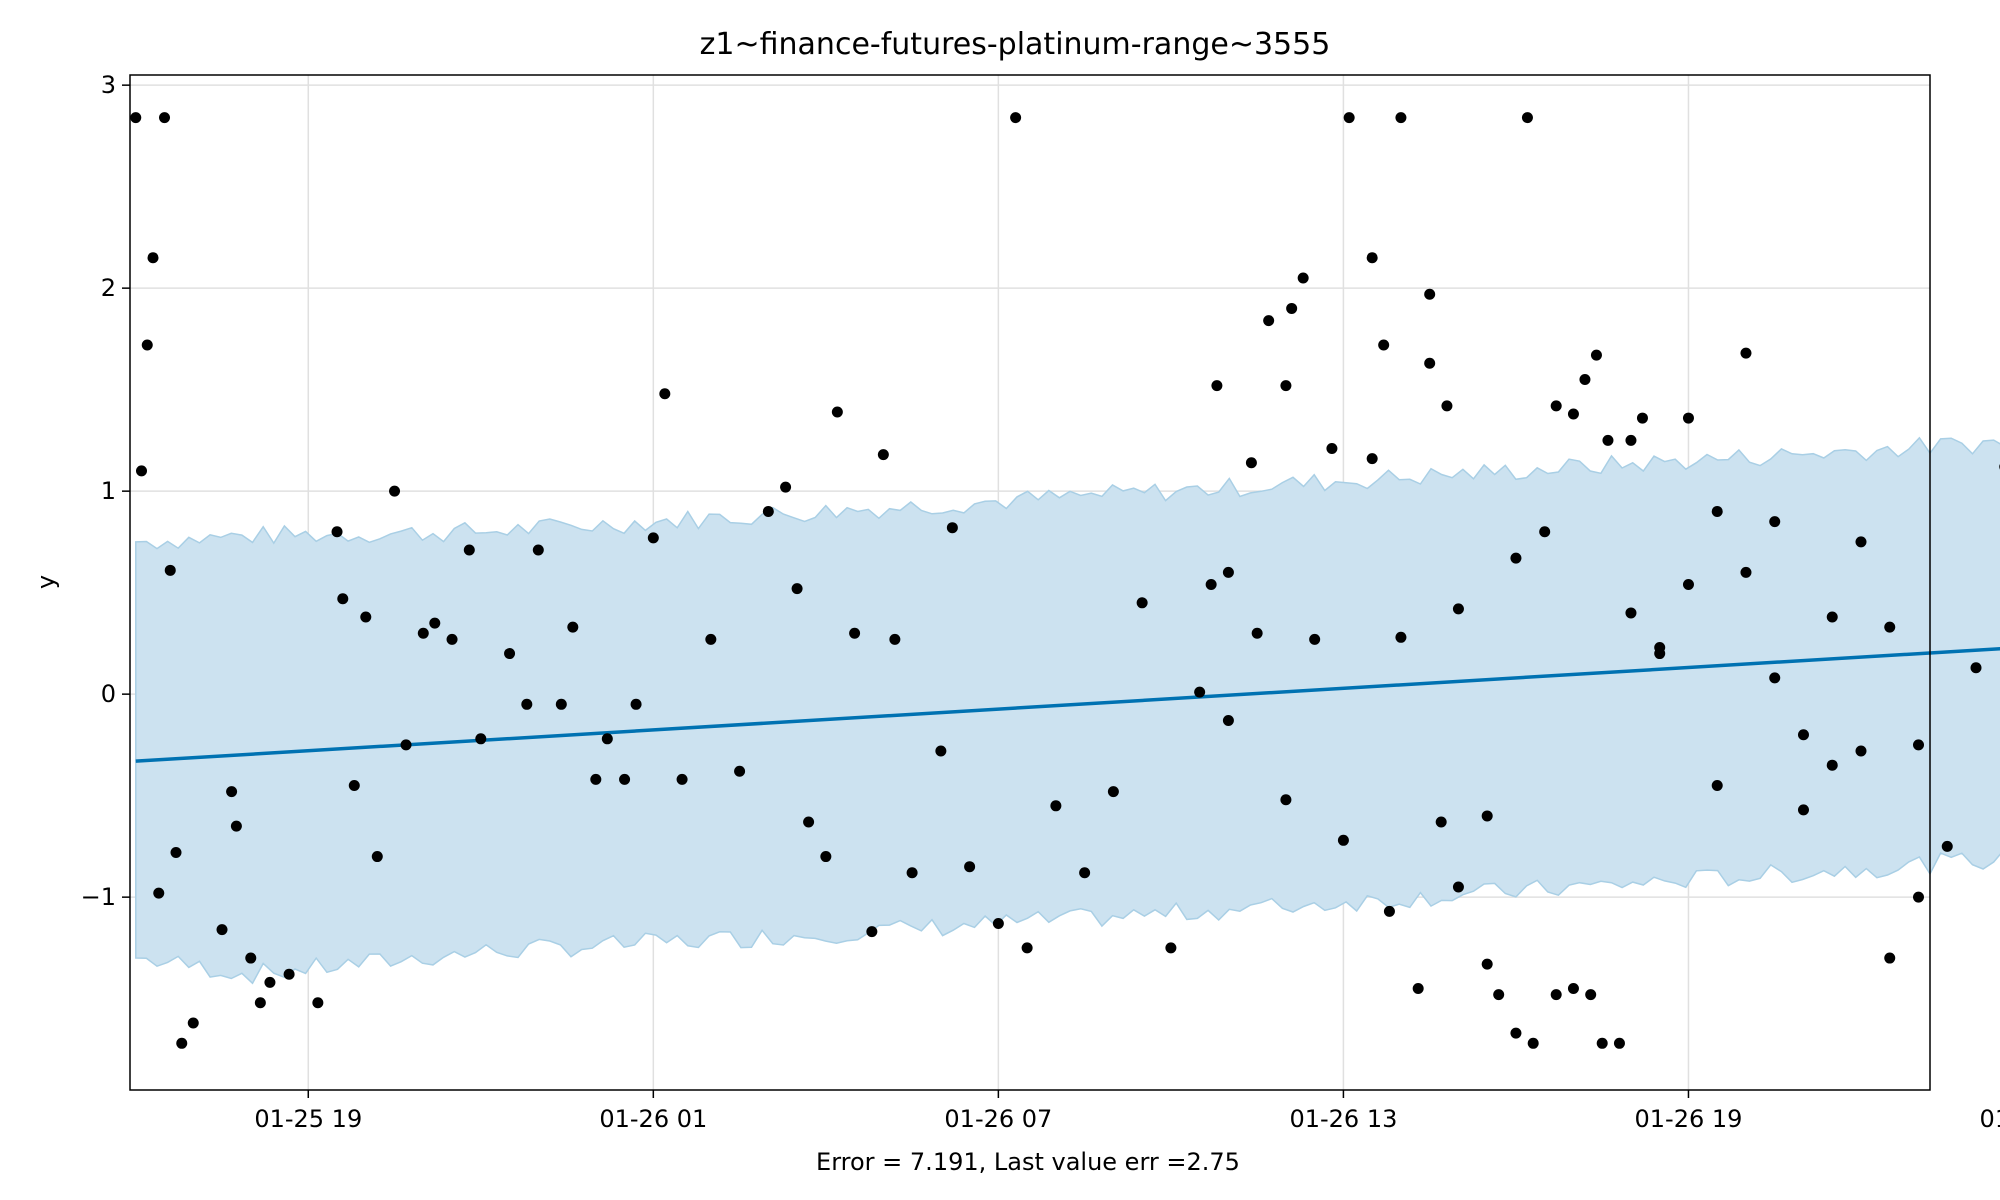 Image resolution: width=2000 pixels, height=1200 pixels. Describe the element at coordinates (108, 85) in the screenshot. I see `y-tick-label: 3` at that location.